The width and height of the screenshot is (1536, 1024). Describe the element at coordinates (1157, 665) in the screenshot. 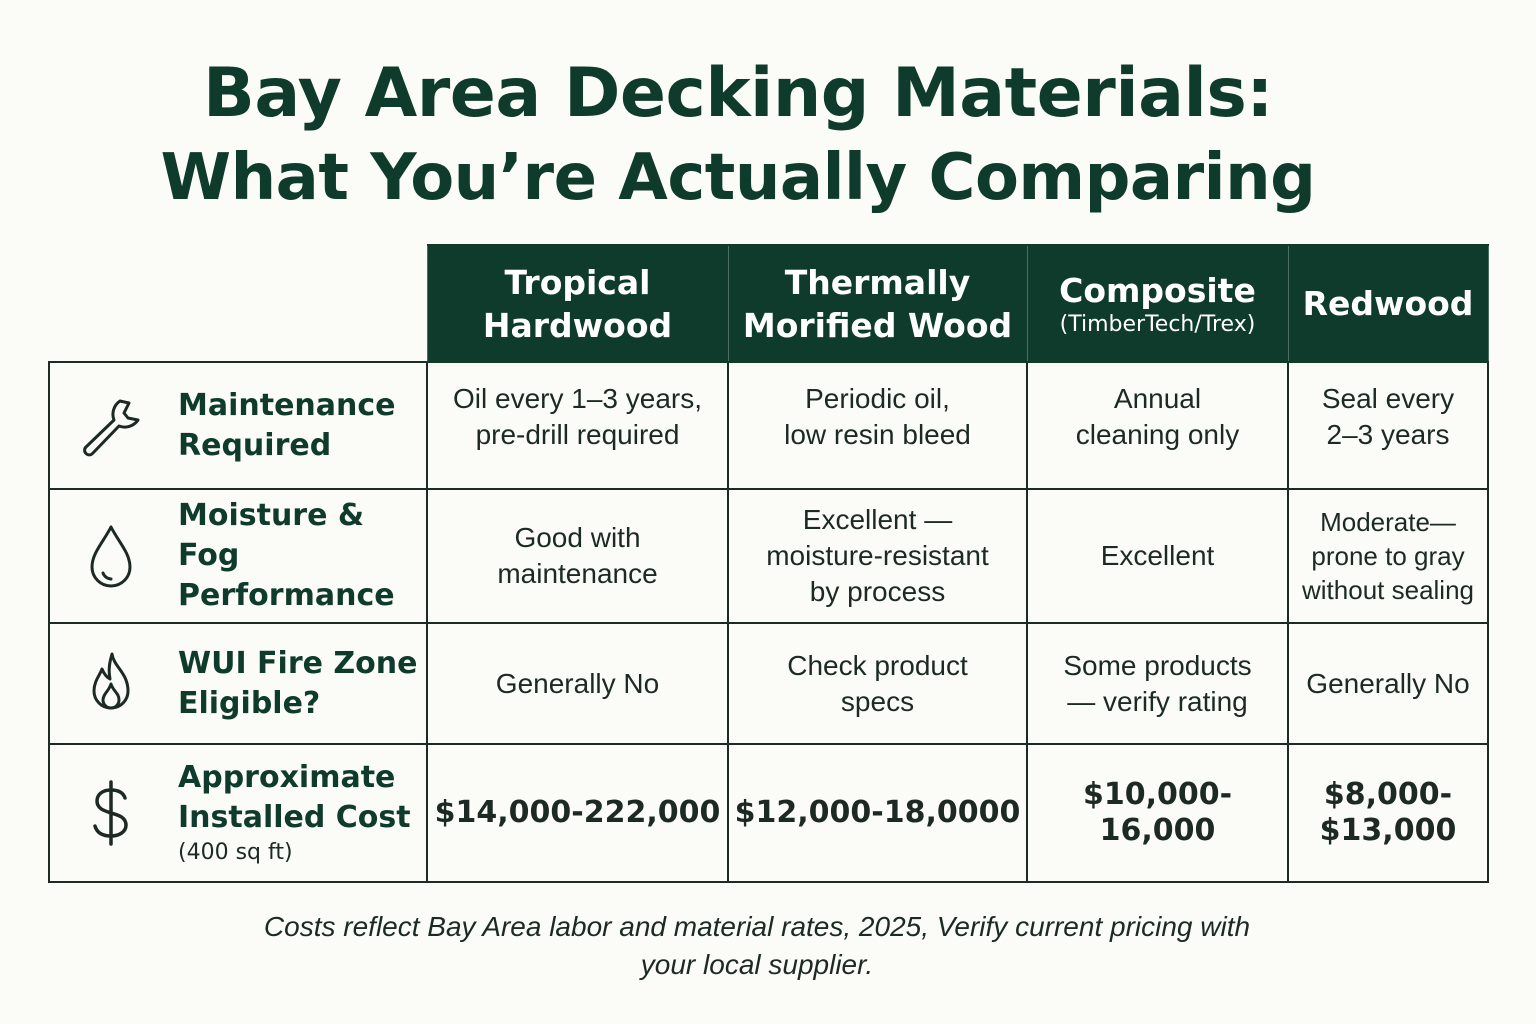

I see `cell-line: Some products` at that location.